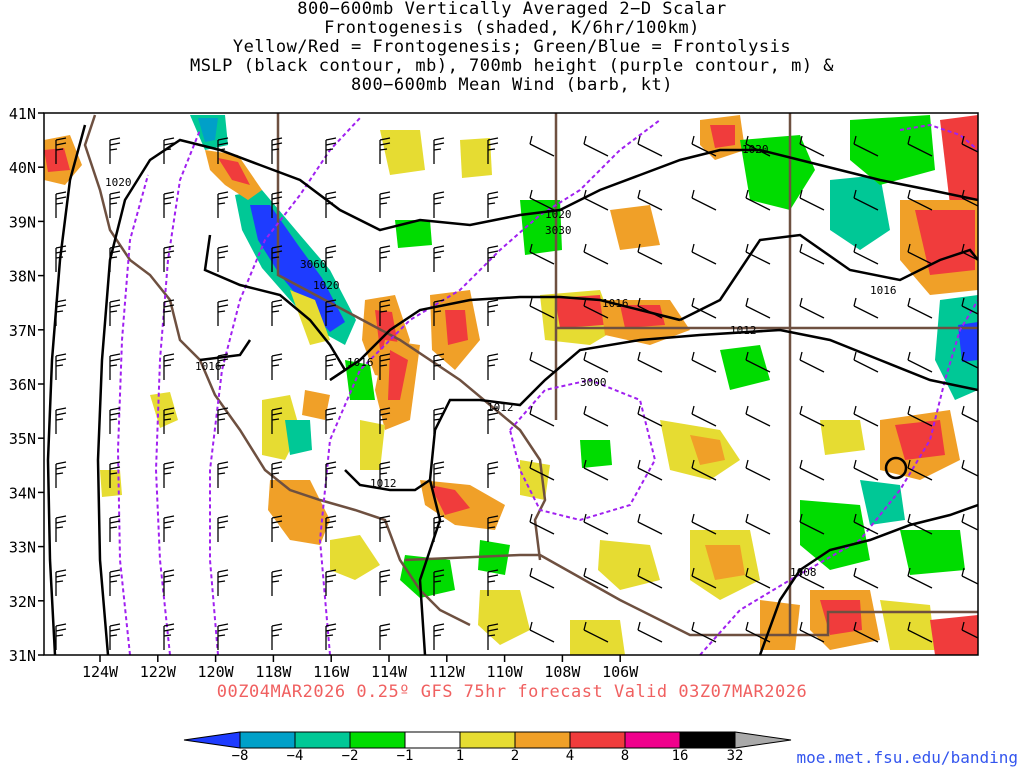 The height and width of the screenshot is (768, 1024). I want to click on colorbar-arrow-right, so click(763, 740).